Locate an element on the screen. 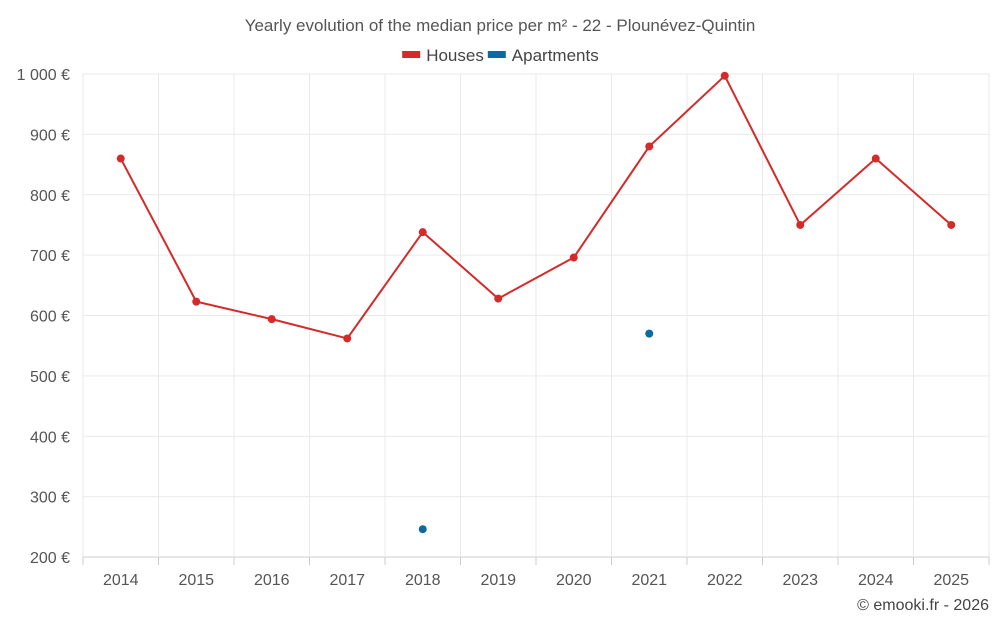  x-tick-label: 2023 is located at coordinates (800, 580).